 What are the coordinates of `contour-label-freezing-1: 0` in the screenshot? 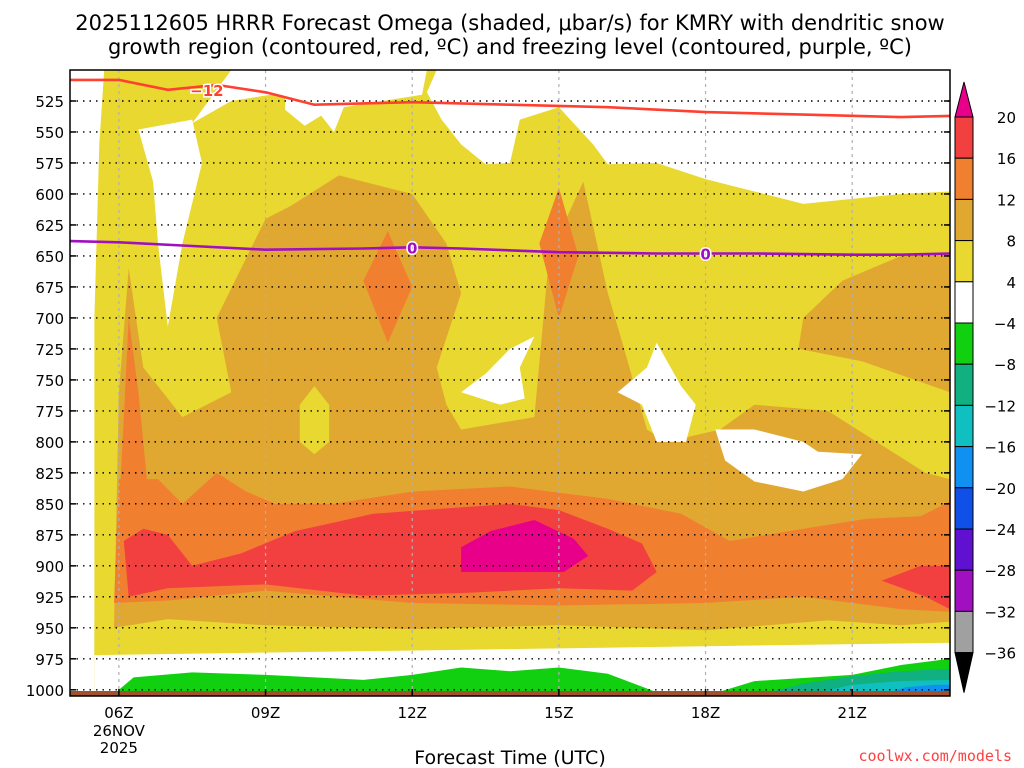 It's located at (705, 254).